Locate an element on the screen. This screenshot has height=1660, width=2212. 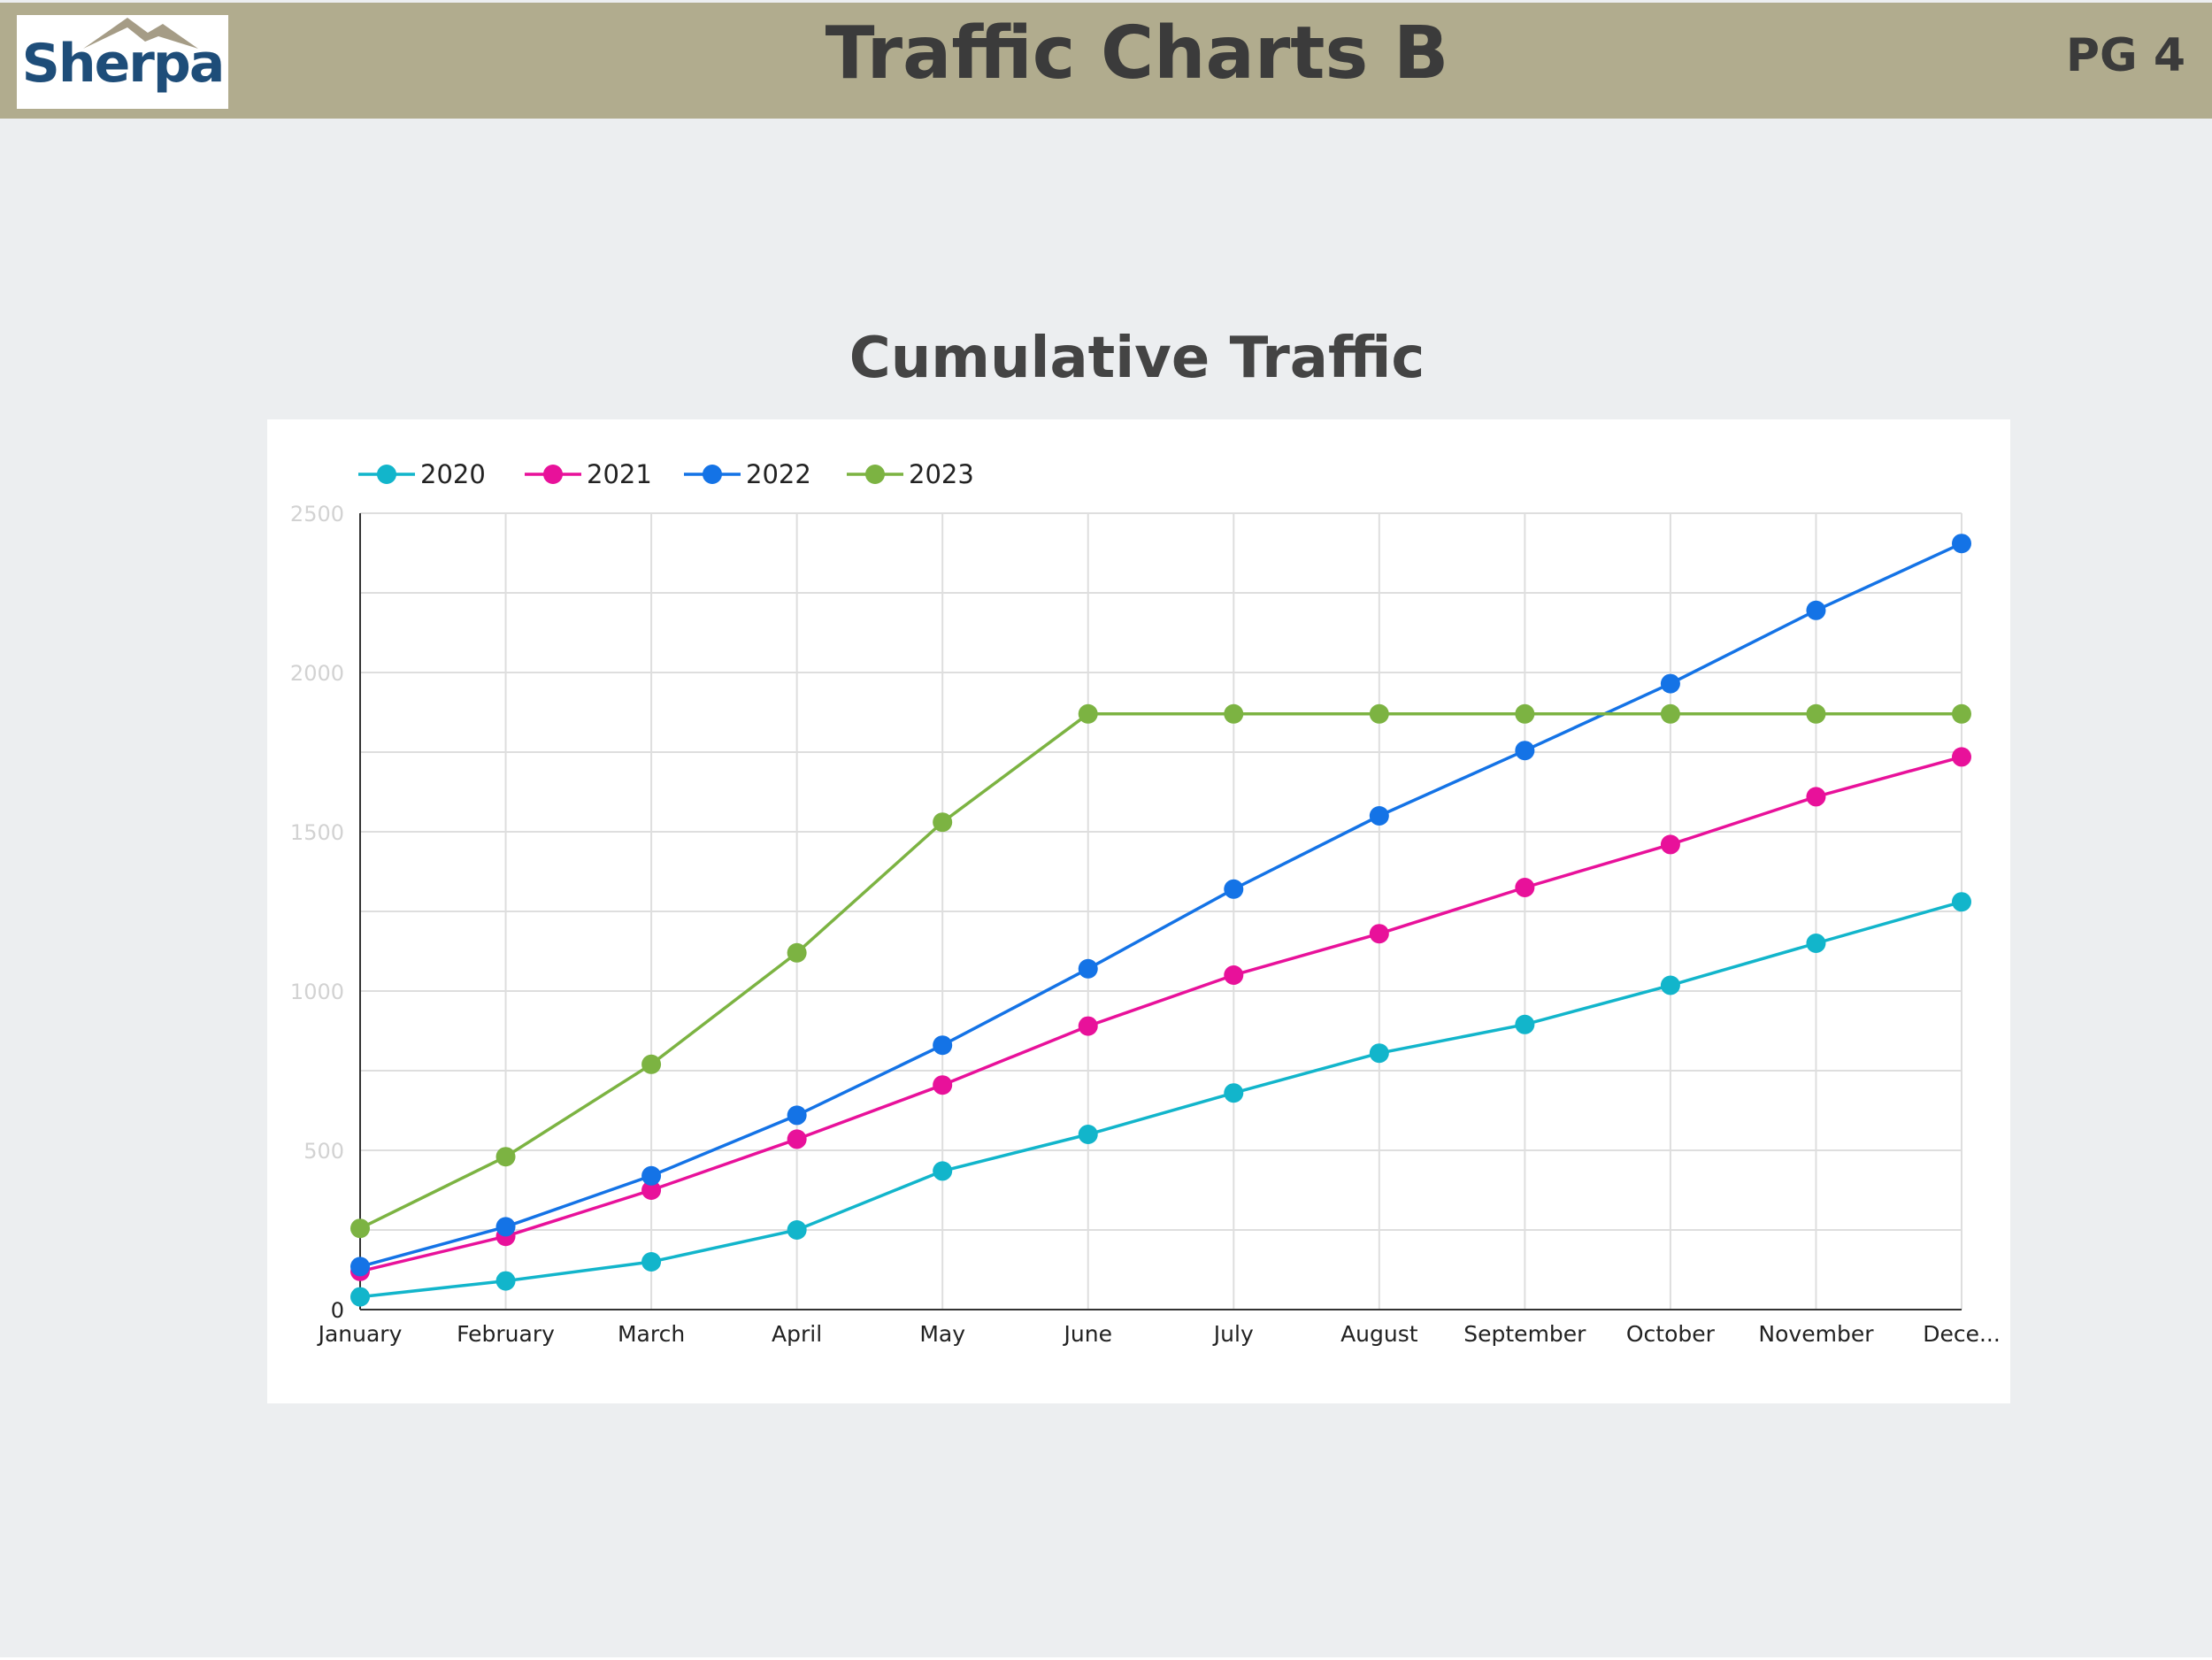
x-tick-label: November is located at coordinates (1816, 1334).